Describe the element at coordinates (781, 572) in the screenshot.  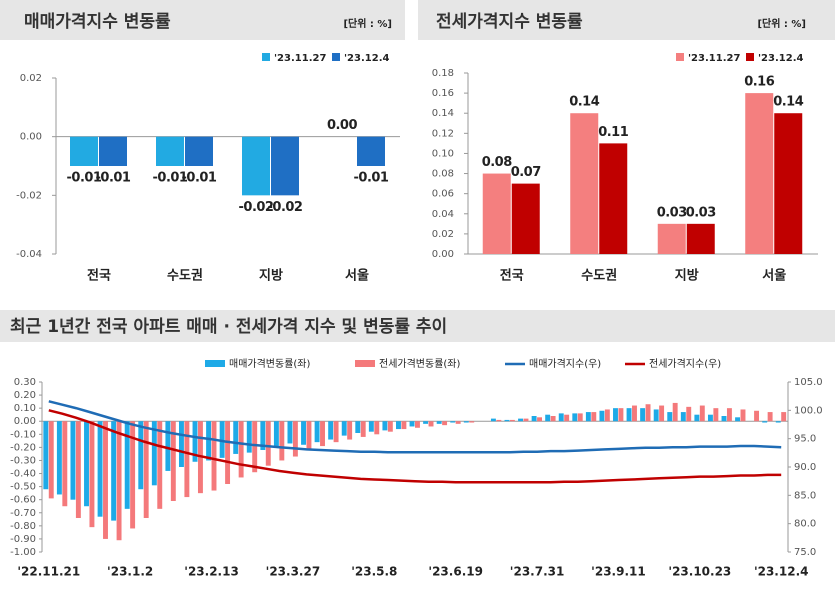
I see `x-tick-label: '23.12.4` at that location.